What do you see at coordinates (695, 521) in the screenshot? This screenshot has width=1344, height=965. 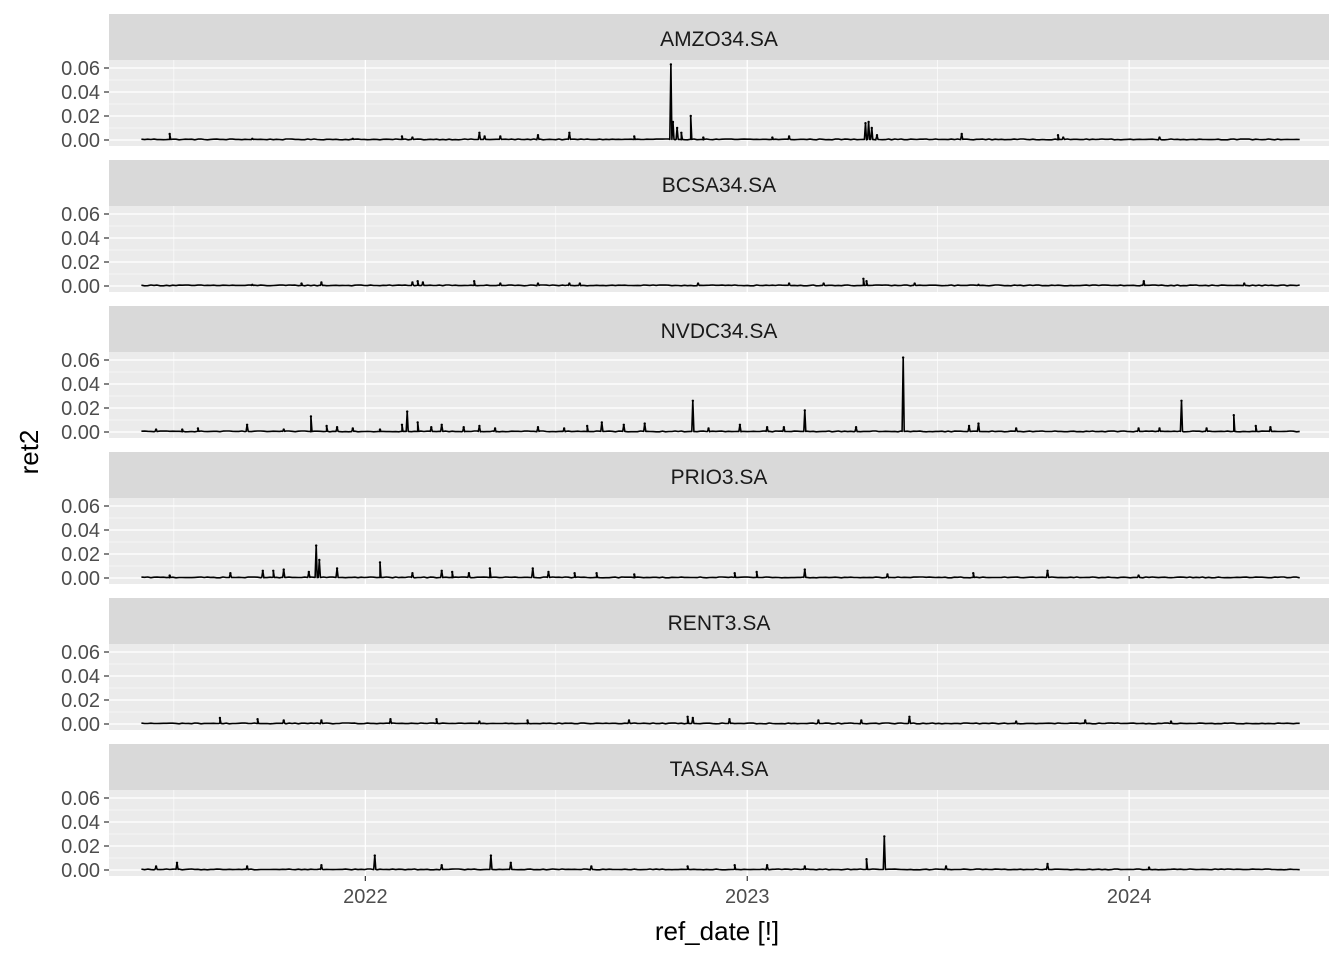 I see `facet-prio3-sa: PRIO3.SA 0.000.020.040.06` at bounding box center [695, 521].